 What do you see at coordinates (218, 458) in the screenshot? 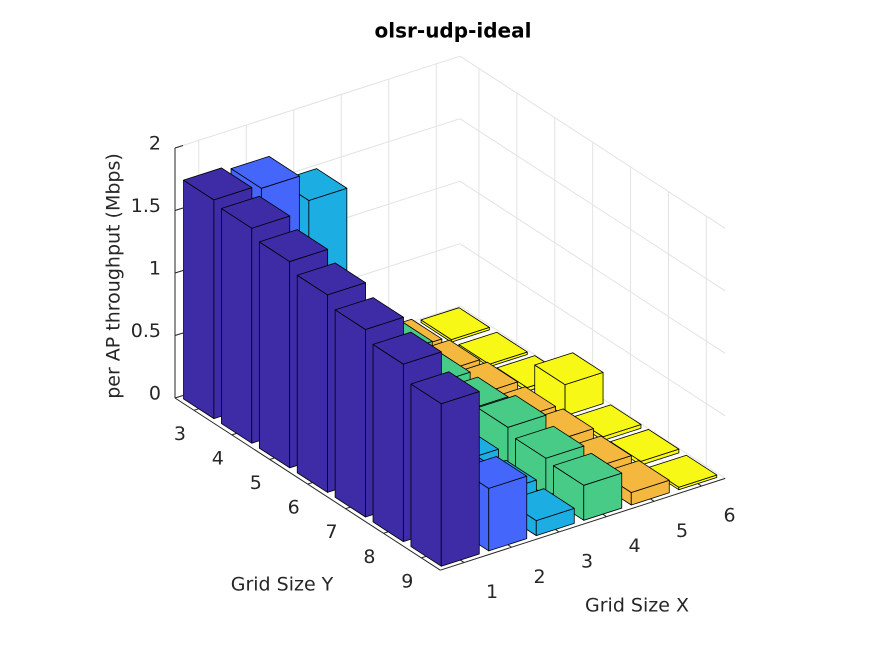
I see `y-tick-label: 4` at bounding box center [218, 458].